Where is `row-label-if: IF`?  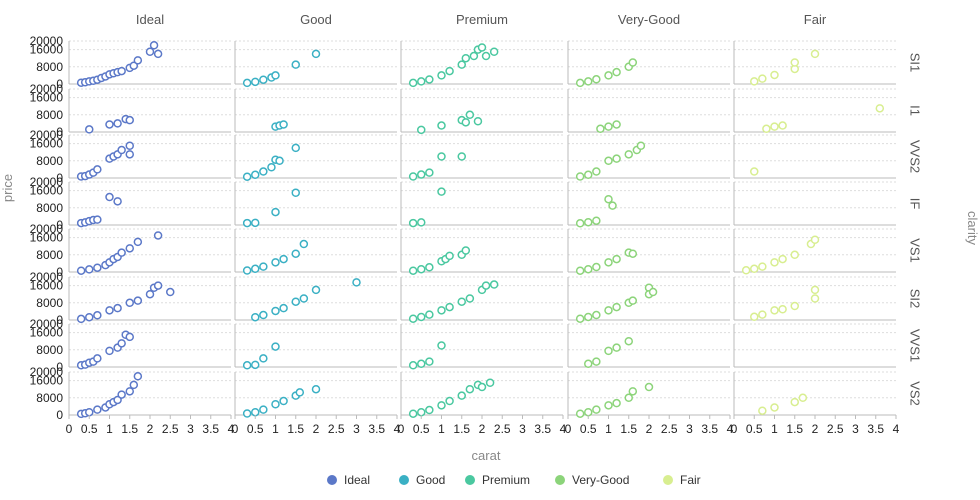
row-label-if: IF is located at coordinates (915, 204).